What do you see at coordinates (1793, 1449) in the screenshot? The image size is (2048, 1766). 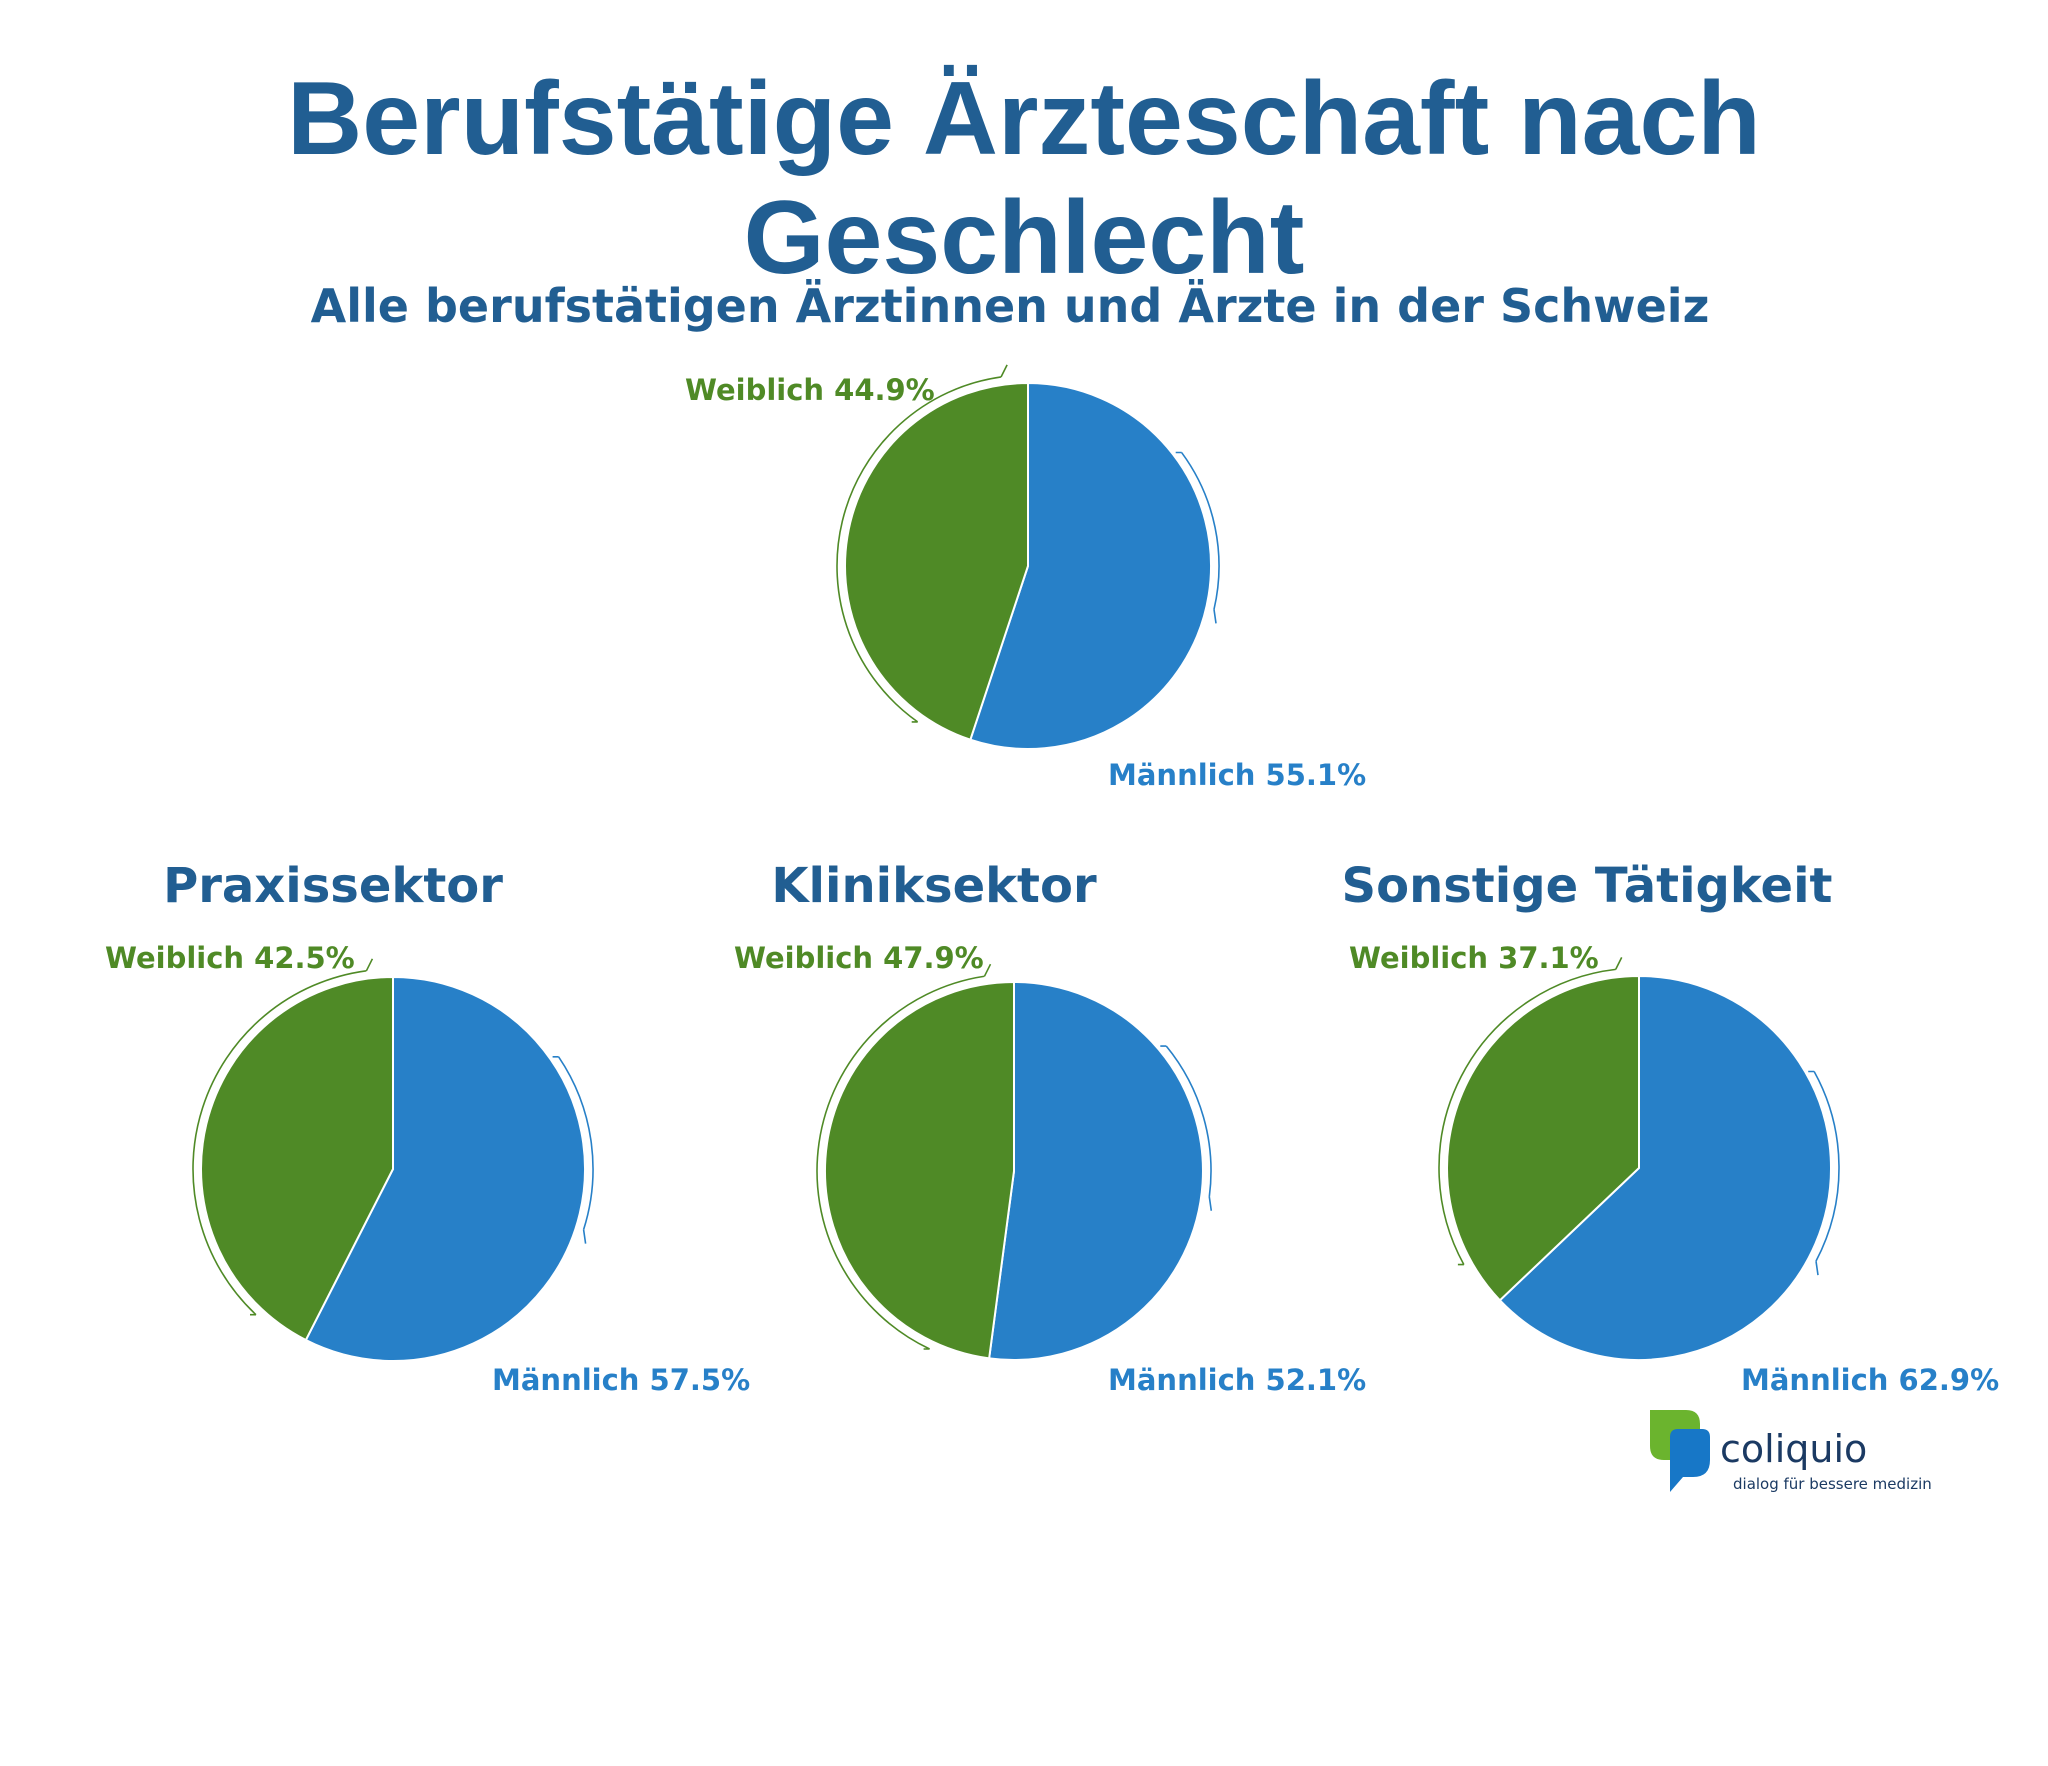 I see `logo-name: coliquio` at bounding box center [1793, 1449].